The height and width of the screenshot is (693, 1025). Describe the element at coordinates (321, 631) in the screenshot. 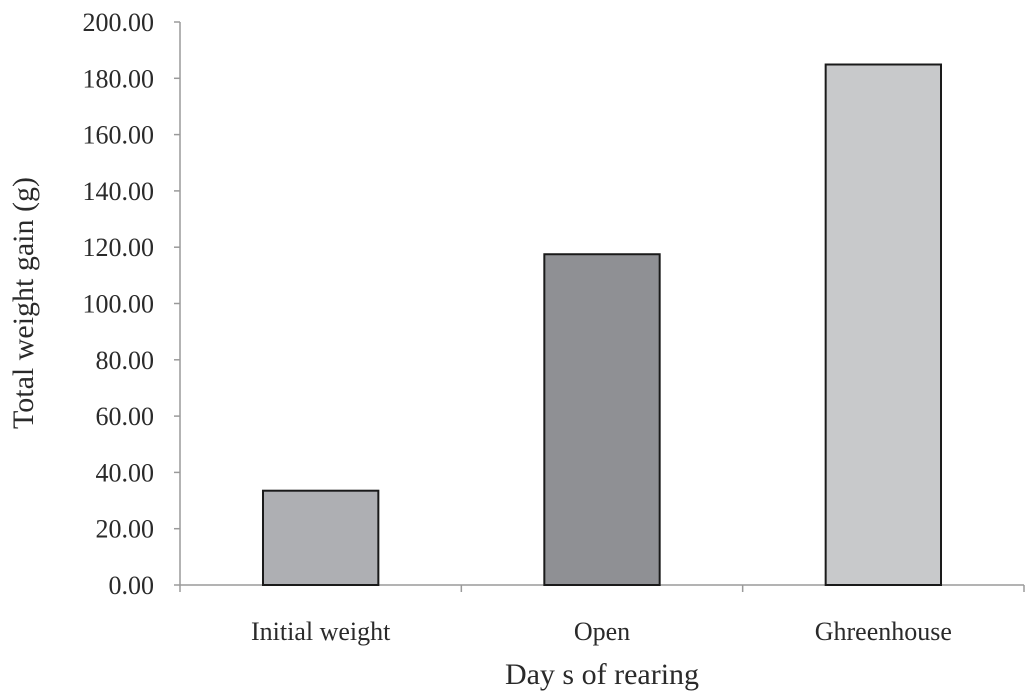

I see `x-tick-label: Initial weight` at that location.